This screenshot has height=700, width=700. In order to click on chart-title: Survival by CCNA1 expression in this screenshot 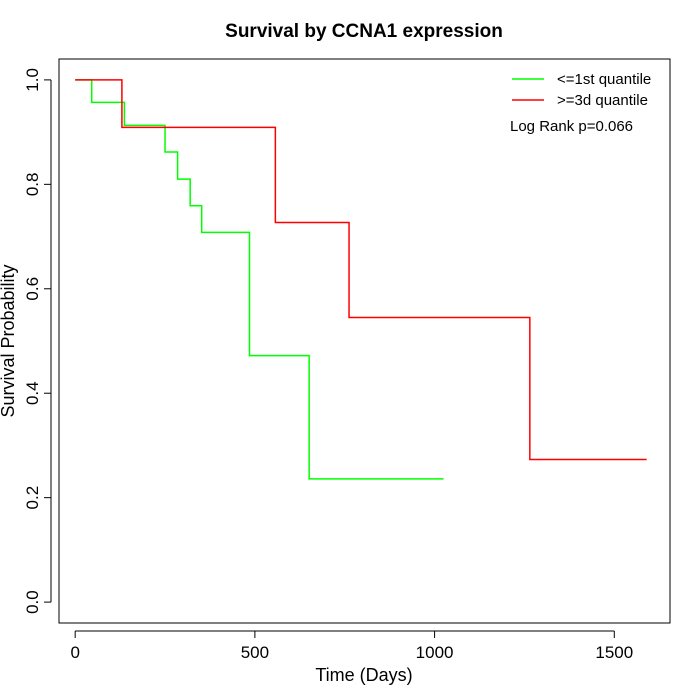, I will do `click(364, 31)`.